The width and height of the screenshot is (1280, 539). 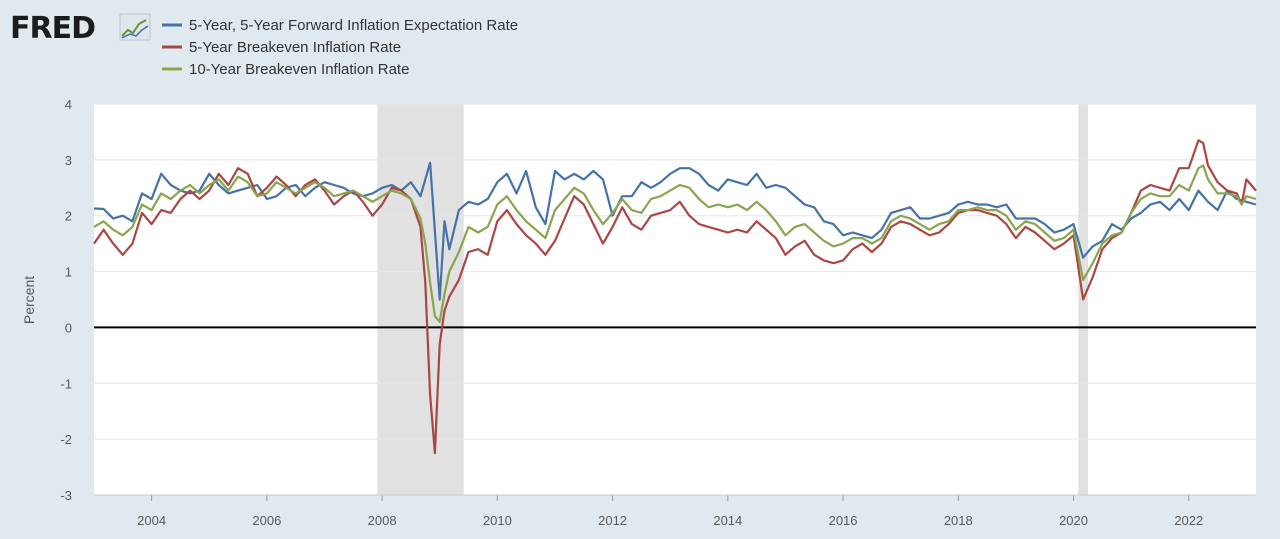 I want to click on fred-logo-text: FRED, so click(x=52, y=28).